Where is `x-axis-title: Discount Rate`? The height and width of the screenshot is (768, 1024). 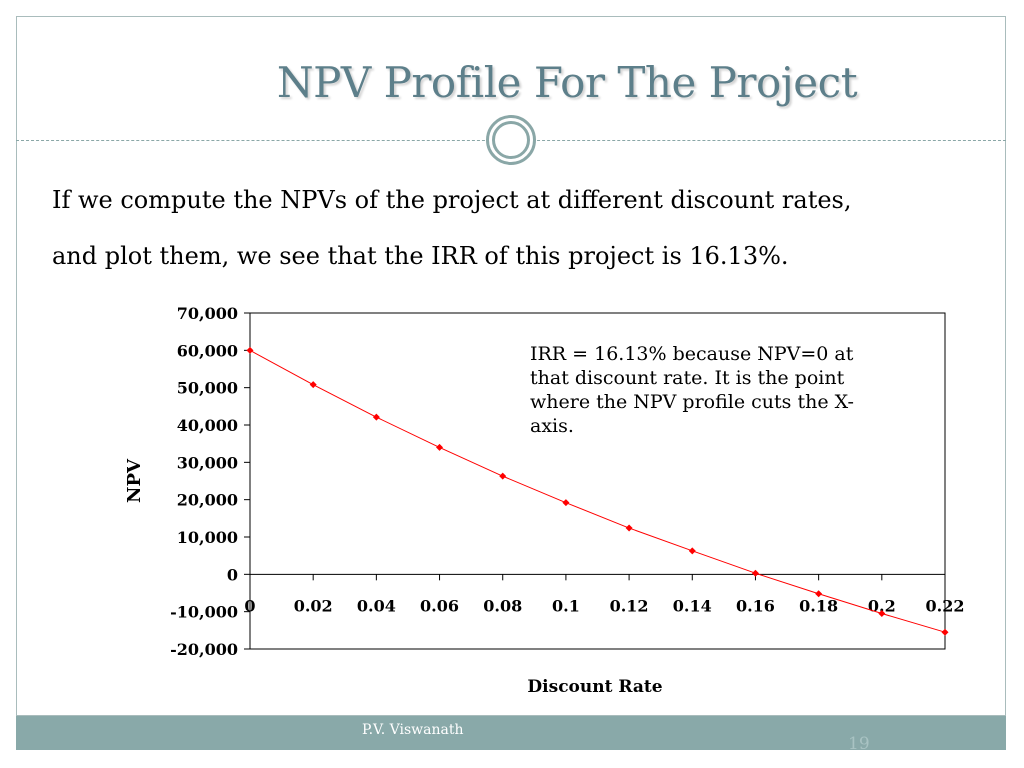 x-axis-title: Discount Rate is located at coordinates (594, 687).